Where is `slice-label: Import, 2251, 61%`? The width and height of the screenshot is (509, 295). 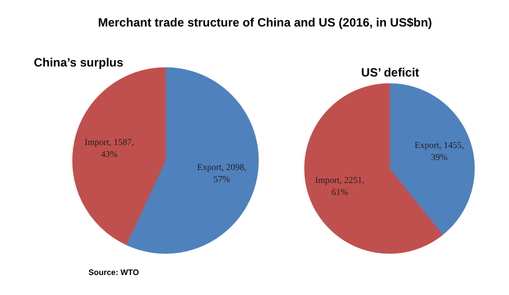 slice-label: Import, 2251, 61% is located at coordinates (339, 185).